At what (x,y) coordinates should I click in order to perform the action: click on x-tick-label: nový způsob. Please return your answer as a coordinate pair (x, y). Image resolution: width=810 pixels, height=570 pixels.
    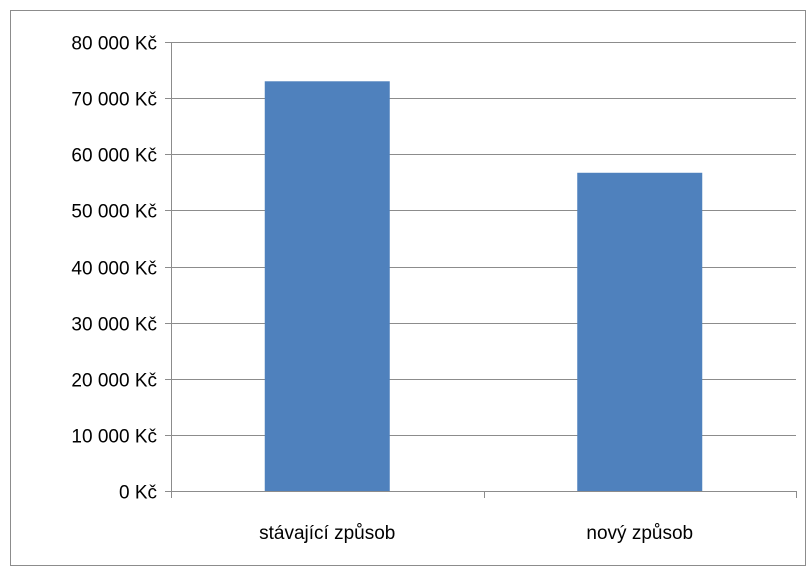
    Looking at the image, I should click on (639, 533).